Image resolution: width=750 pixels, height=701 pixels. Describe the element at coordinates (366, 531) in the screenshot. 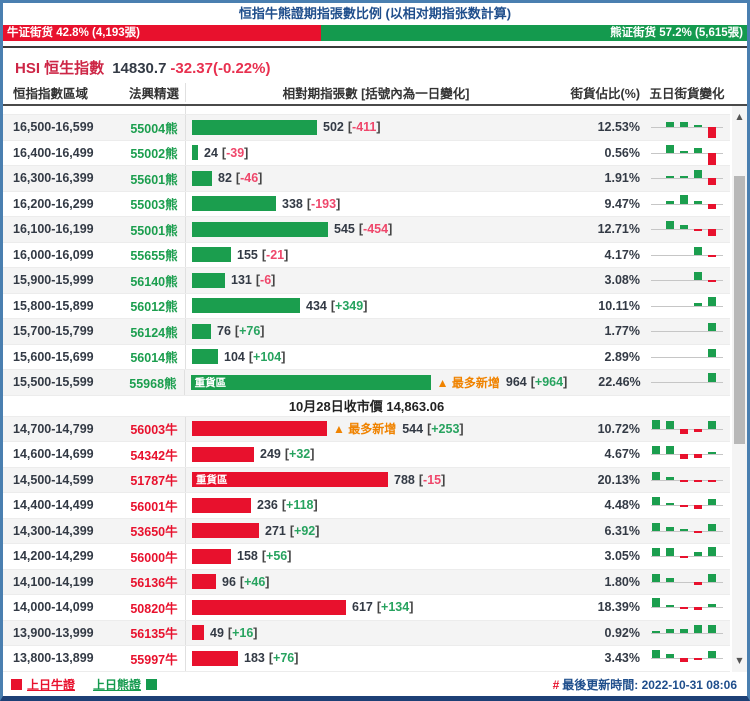

I see `table-row: 14,300-14,399 53650牛 271 [+92] 6.31%` at that location.